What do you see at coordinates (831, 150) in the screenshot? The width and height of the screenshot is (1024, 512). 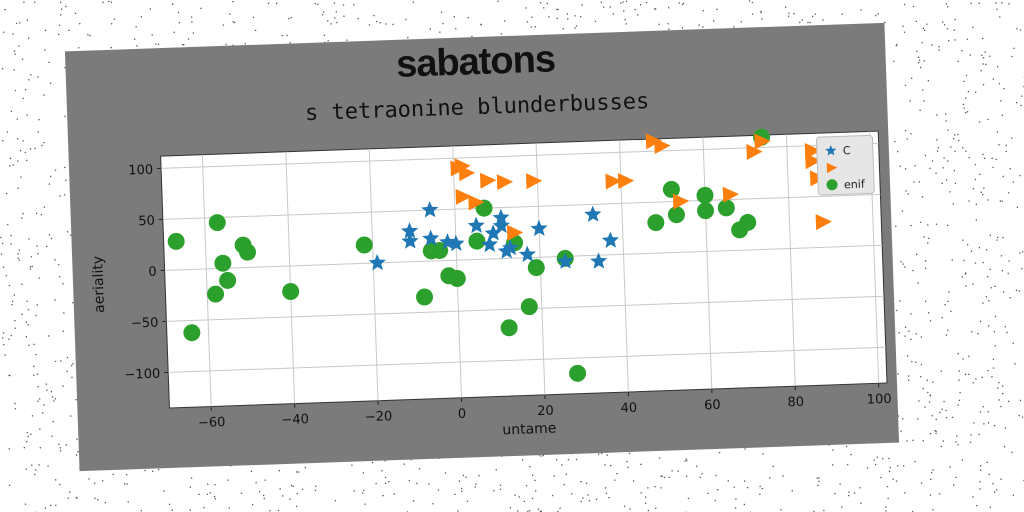 I see `legend-marker-star` at bounding box center [831, 150].